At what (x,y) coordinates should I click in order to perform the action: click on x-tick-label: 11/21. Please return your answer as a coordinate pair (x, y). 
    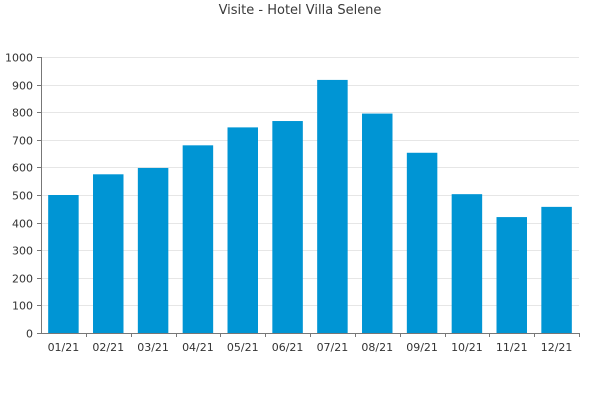
    Looking at the image, I should click on (512, 347).